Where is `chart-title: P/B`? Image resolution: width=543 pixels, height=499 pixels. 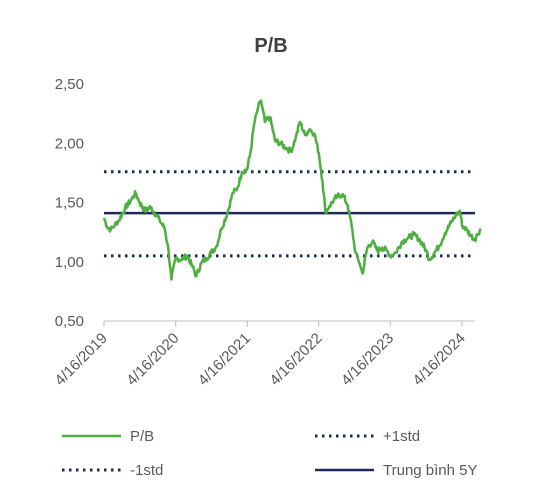 chart-title: P/B is located at coordinates (270, 46).